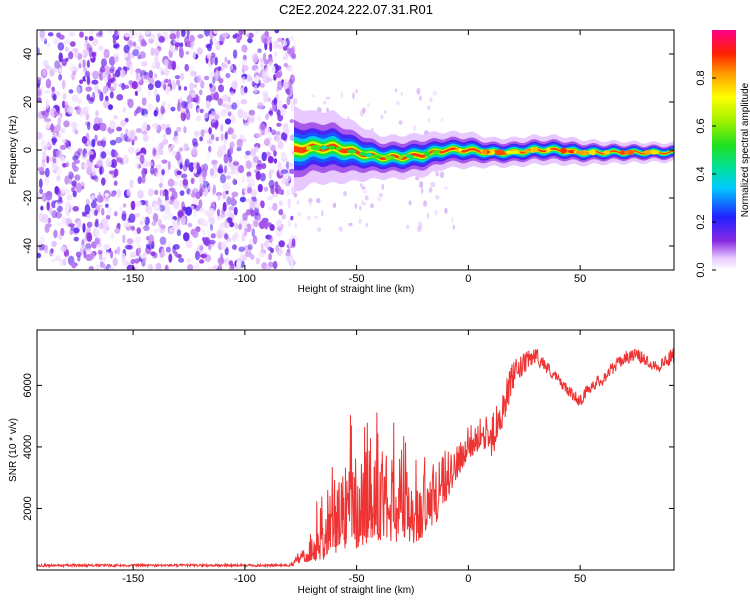 The width and height of the screenshot is (750, 600). What do you see at coordinates (28, 447) in the screenshot?
I see `y-tick-label: 4000` at bounding box center [28, 447].